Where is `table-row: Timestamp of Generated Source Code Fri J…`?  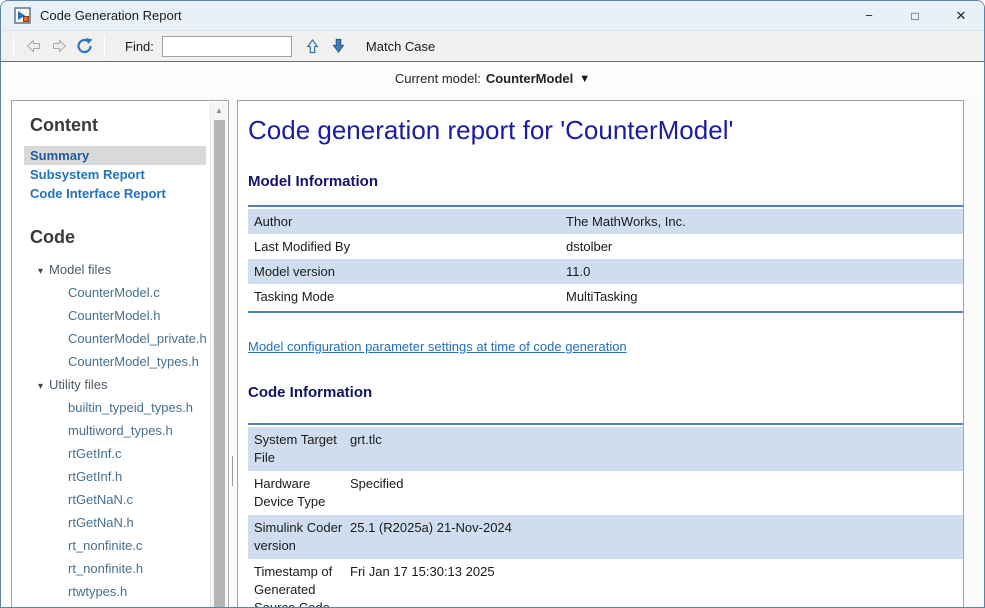
table-row: Timestamp of Generated Source Code Fri J… is located at coordinates (374, 586).